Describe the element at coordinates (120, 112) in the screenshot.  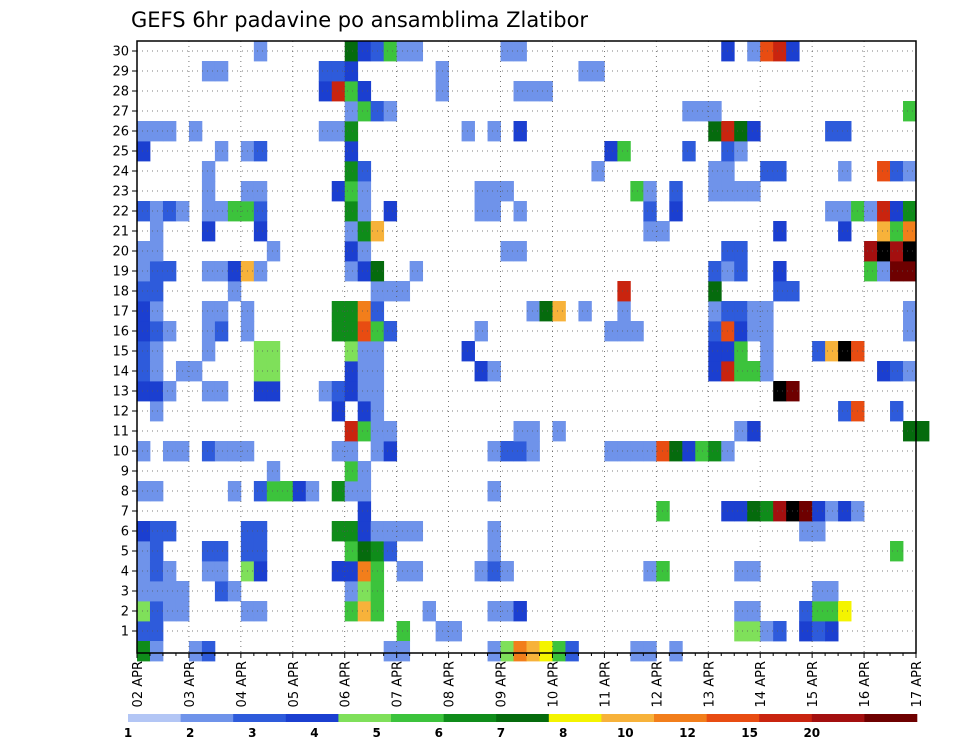
I see `y-tick-label: 27` at that location.